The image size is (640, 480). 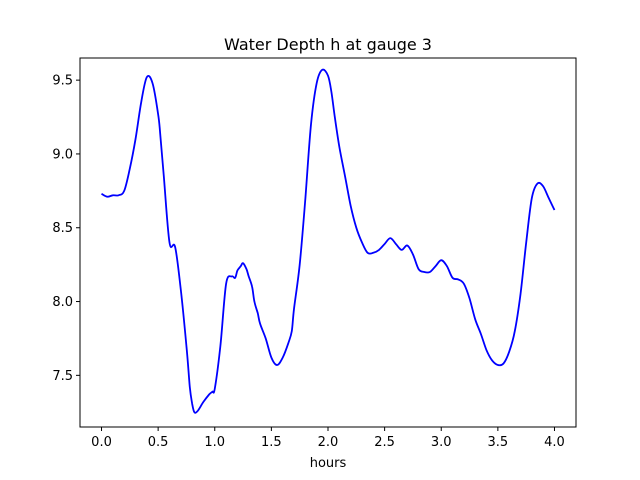 I want to click on x-tick-label: 3.0, so click(x=441, y=442).